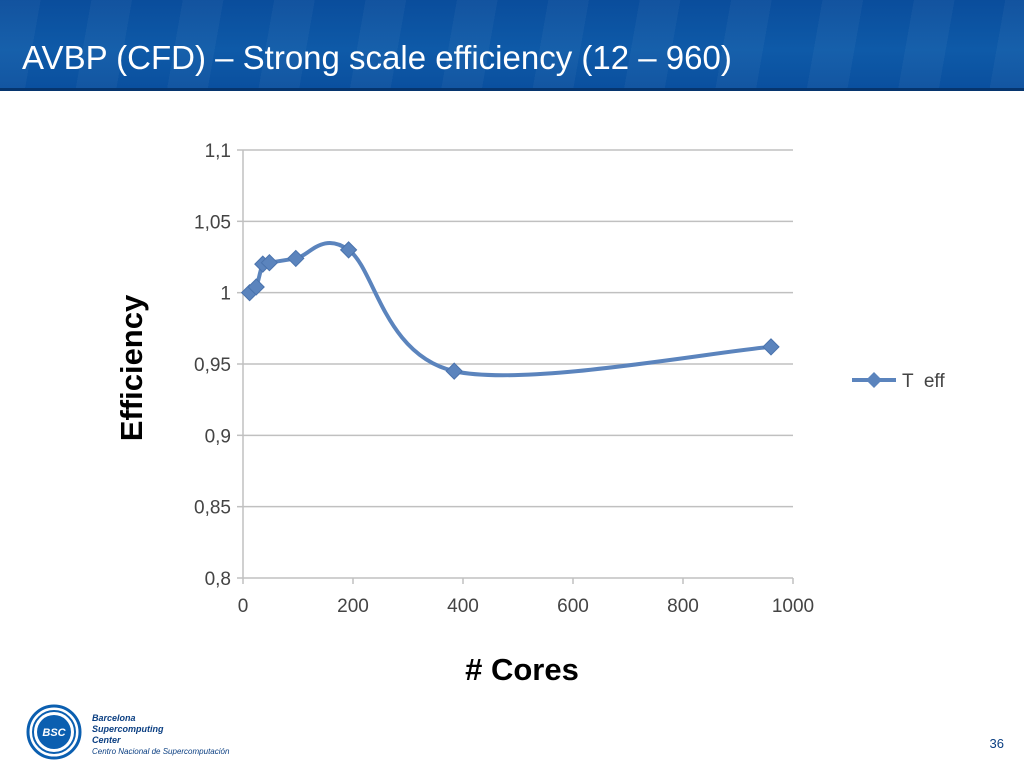  What do you see at coordinates (212, 222) in the screenshot?
I see `y-tick-label: 1,05` at bounding box center [212, 222].